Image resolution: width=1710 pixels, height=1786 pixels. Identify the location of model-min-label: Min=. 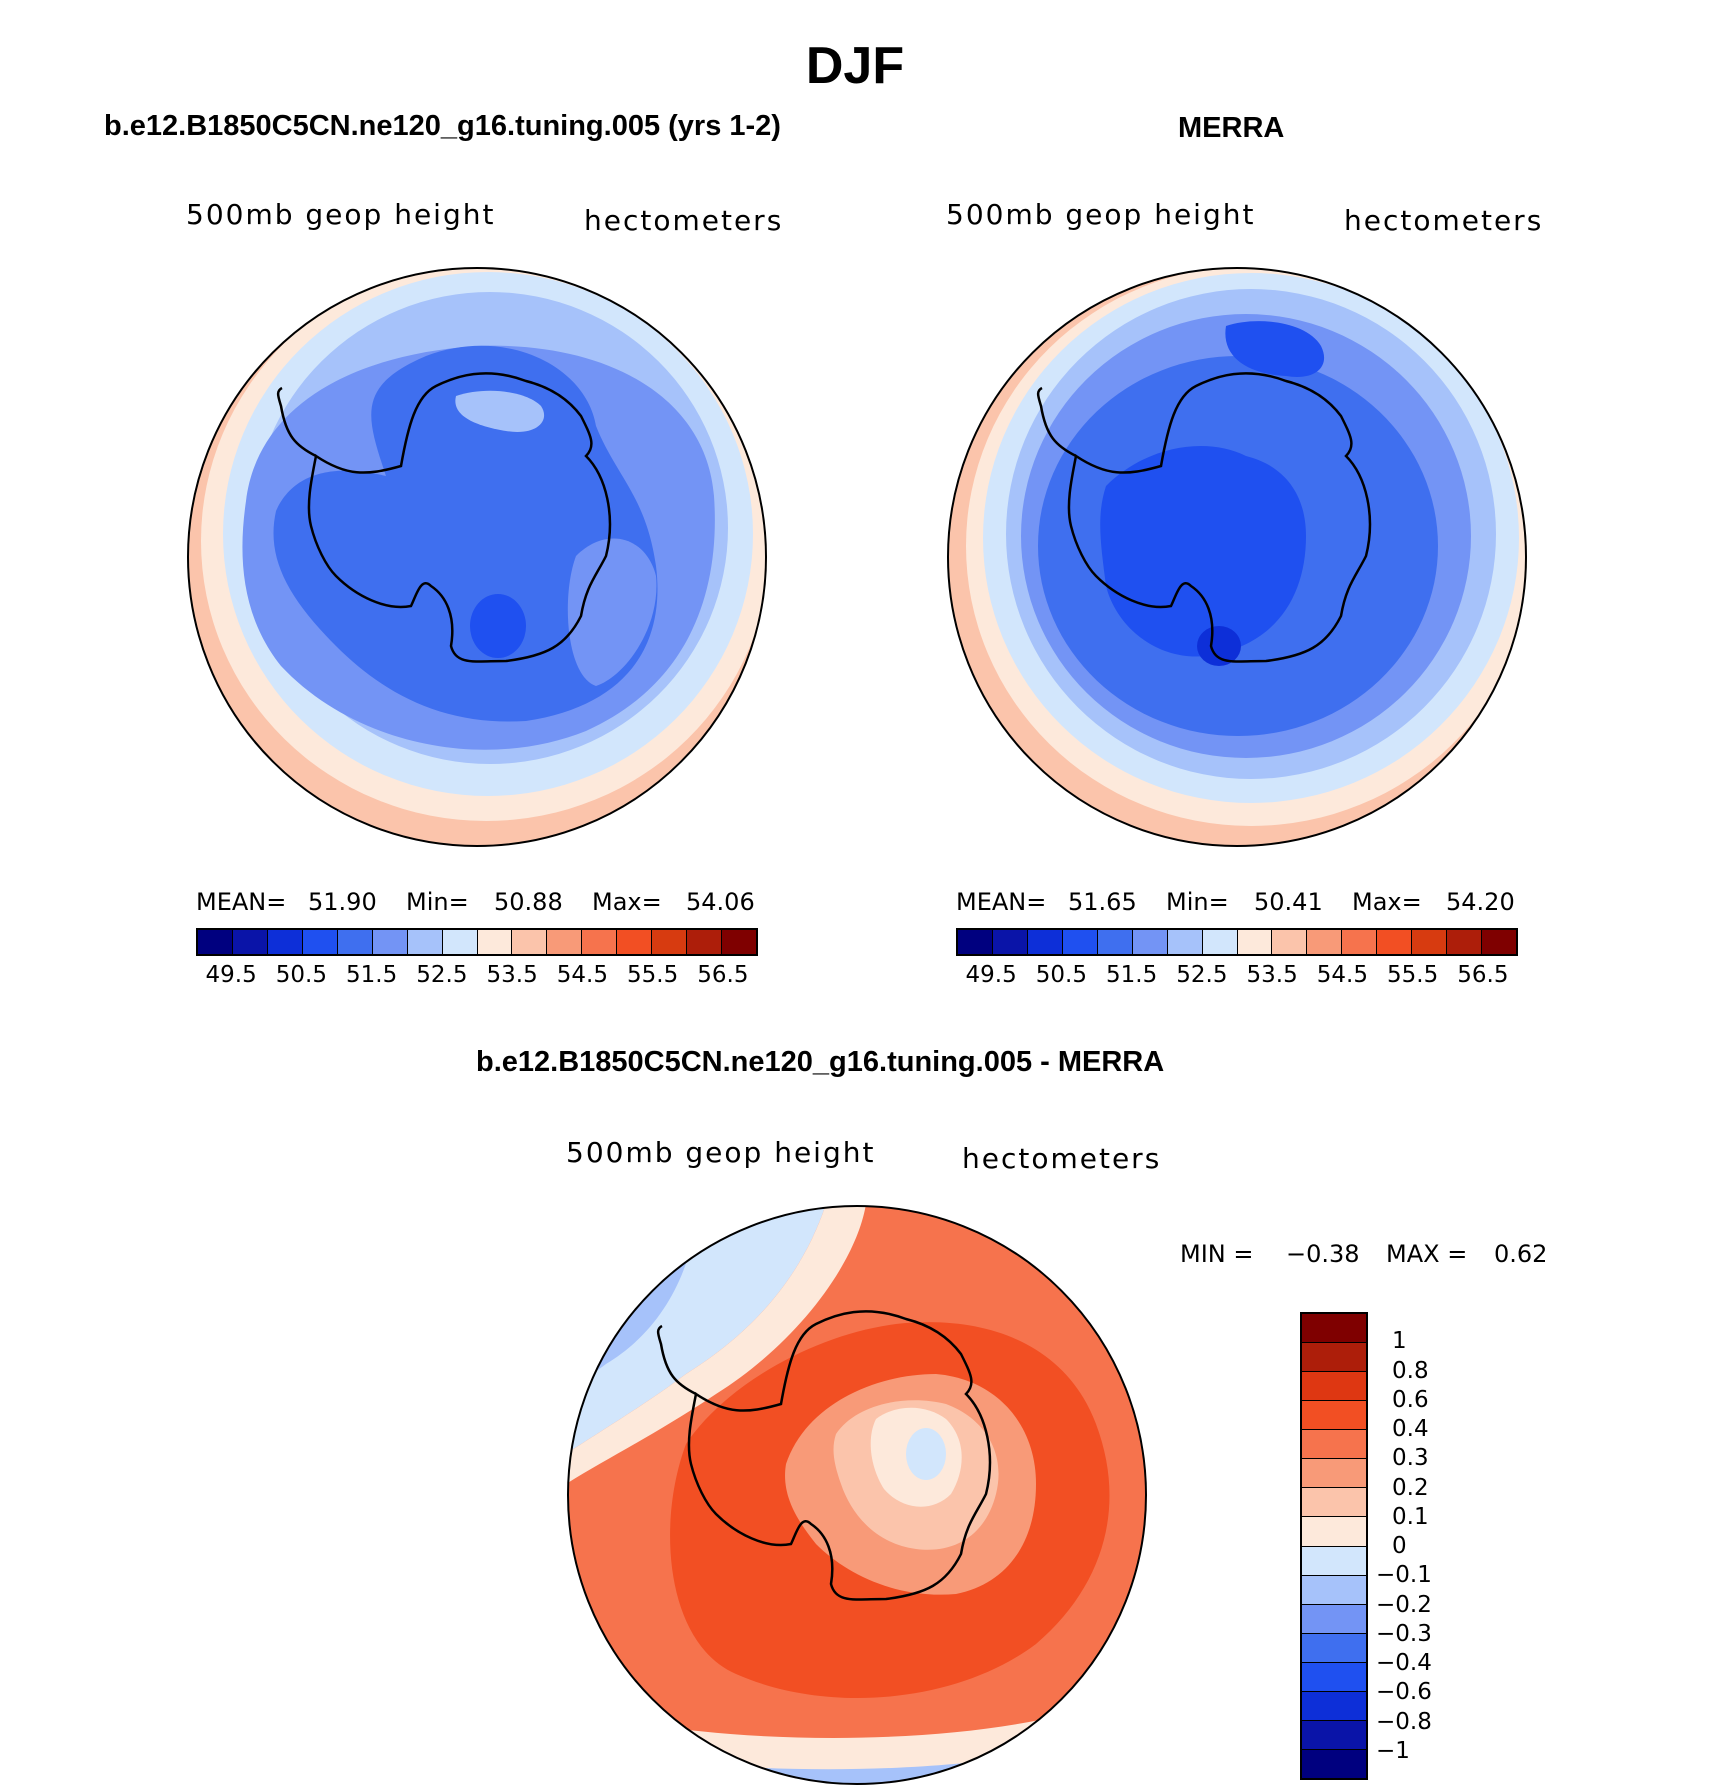
(437, 902).